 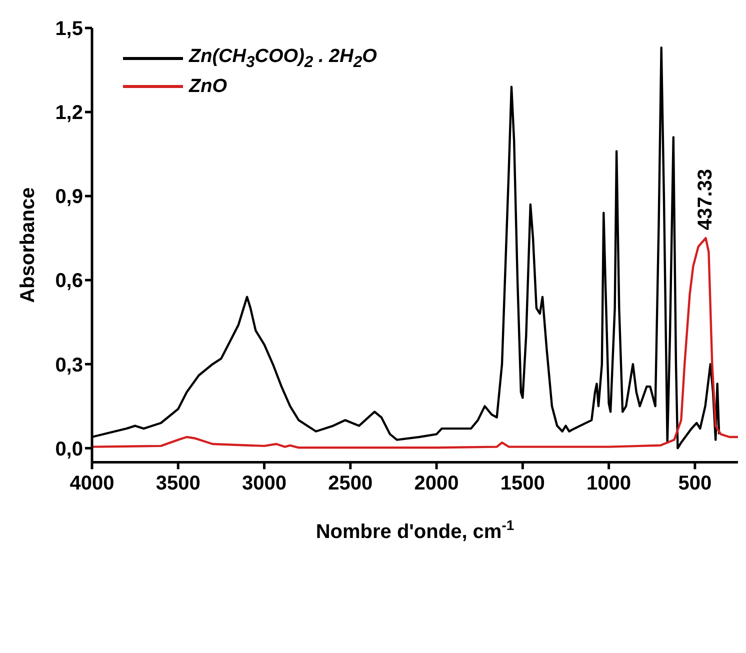 I want to click on y-axis-title: Absorbance, so click(x=28, y=245).